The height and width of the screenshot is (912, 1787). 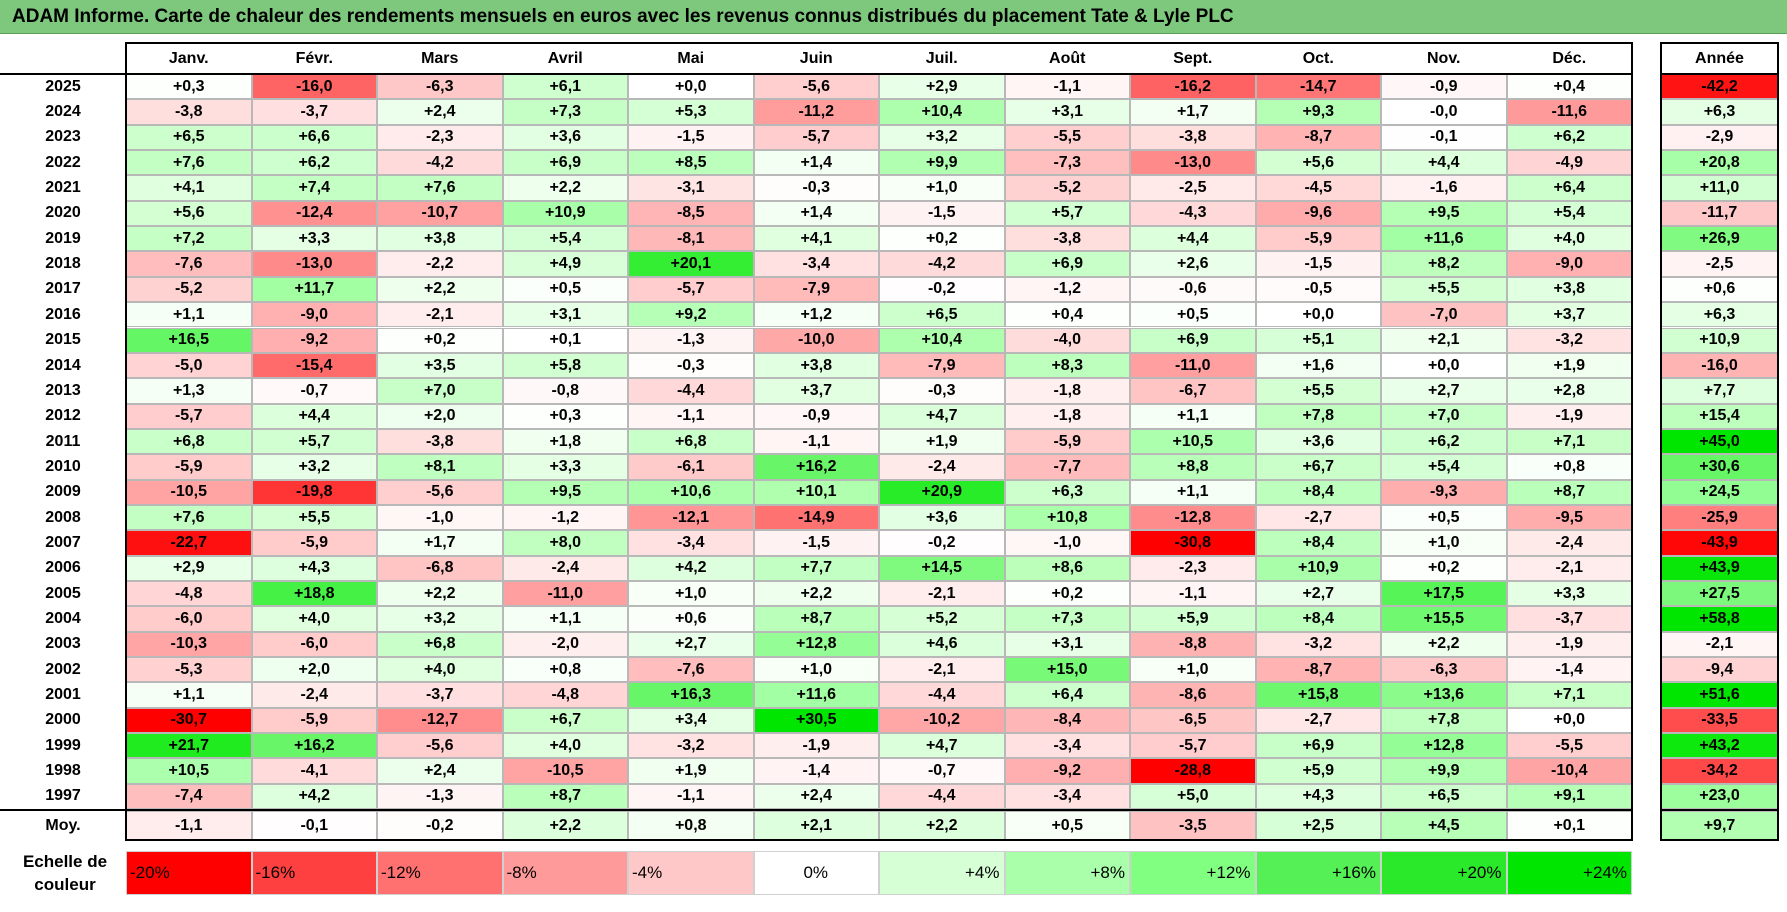 What do you see at coordinates (189, 670) in the screenshot?
I see `heatmap-cell: -5,3` at bounding box center [189, 670].